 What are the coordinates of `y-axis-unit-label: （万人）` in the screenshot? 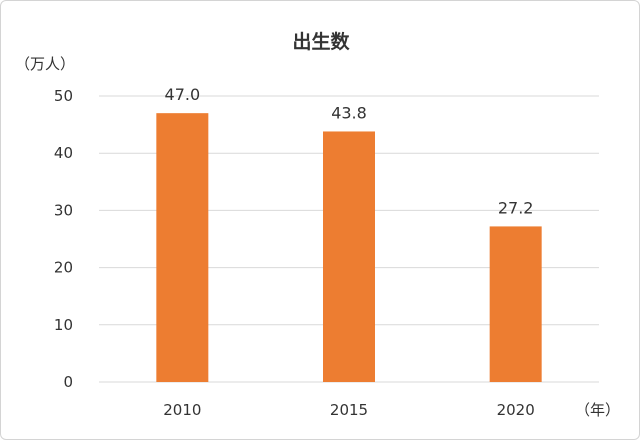 It's located at (45, 64).